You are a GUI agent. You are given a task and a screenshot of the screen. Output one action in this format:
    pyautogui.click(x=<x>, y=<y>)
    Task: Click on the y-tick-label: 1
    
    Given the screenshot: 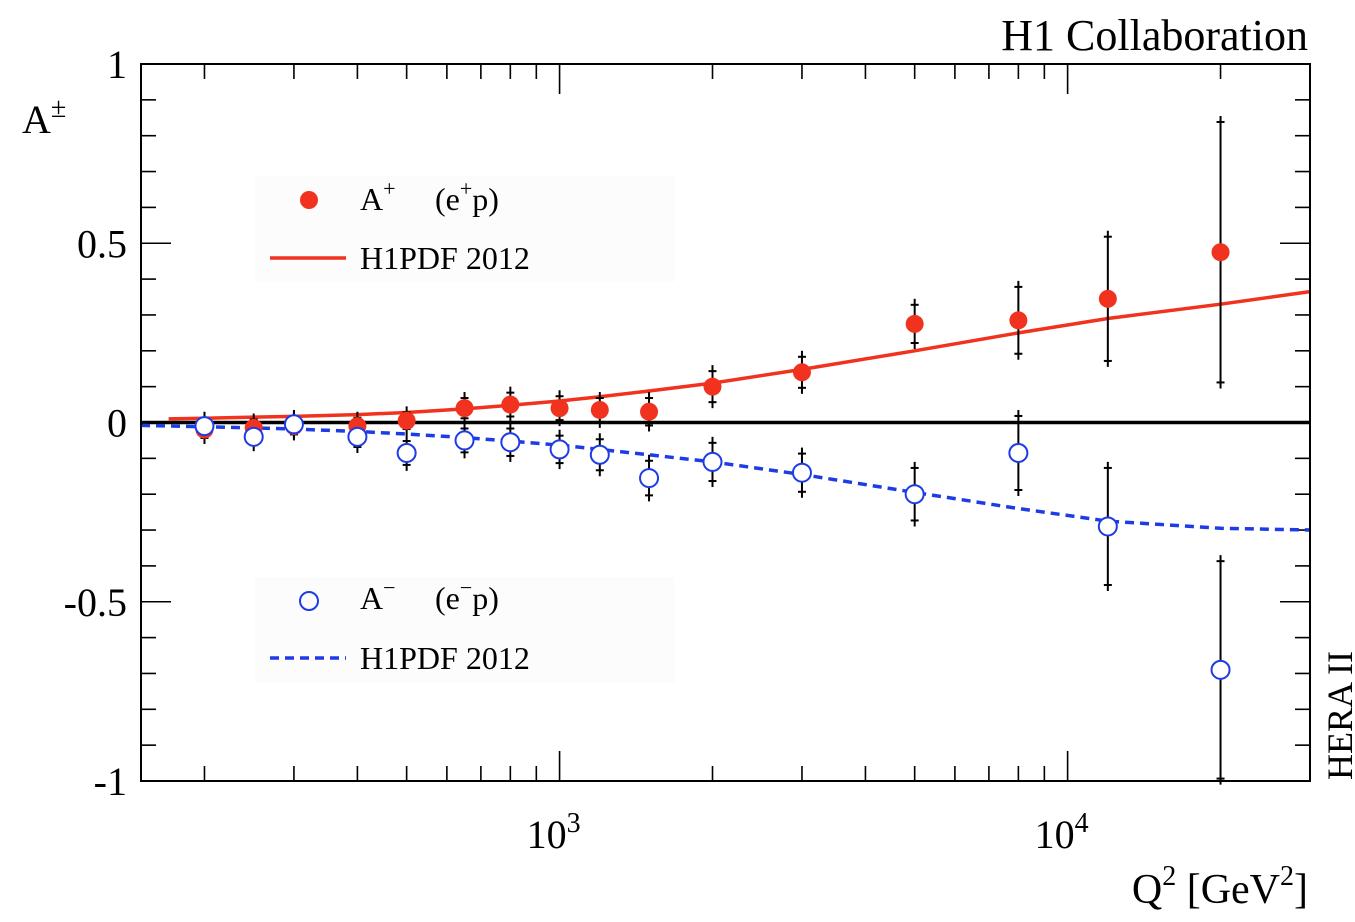 What is the action you would take?
    pyautogui.click(x=117, y=64)
    